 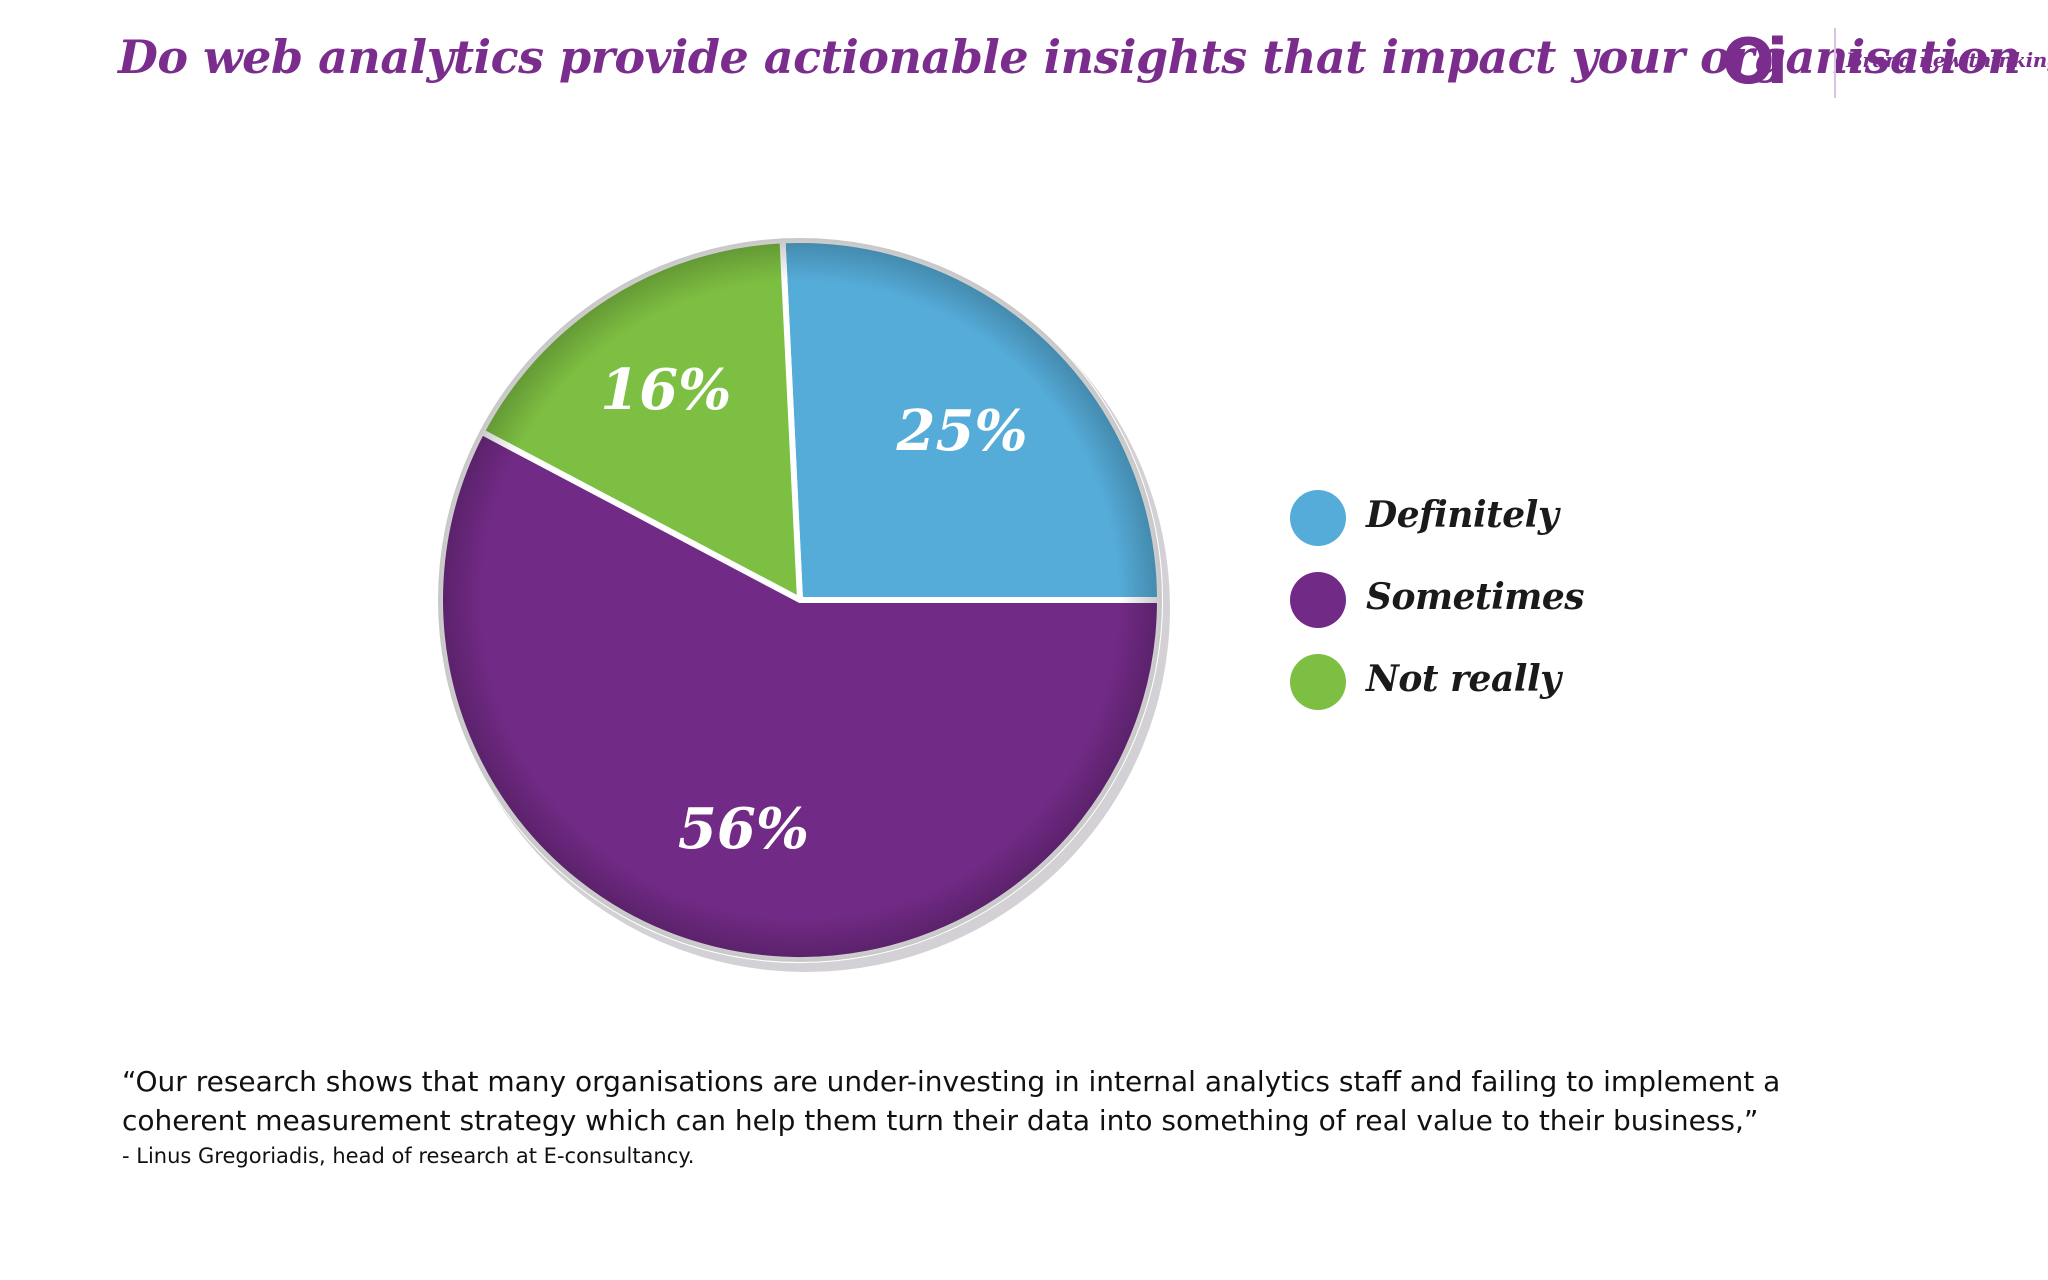 I want to click on legend-label: Sometimes, so click(x=1475, y=597).